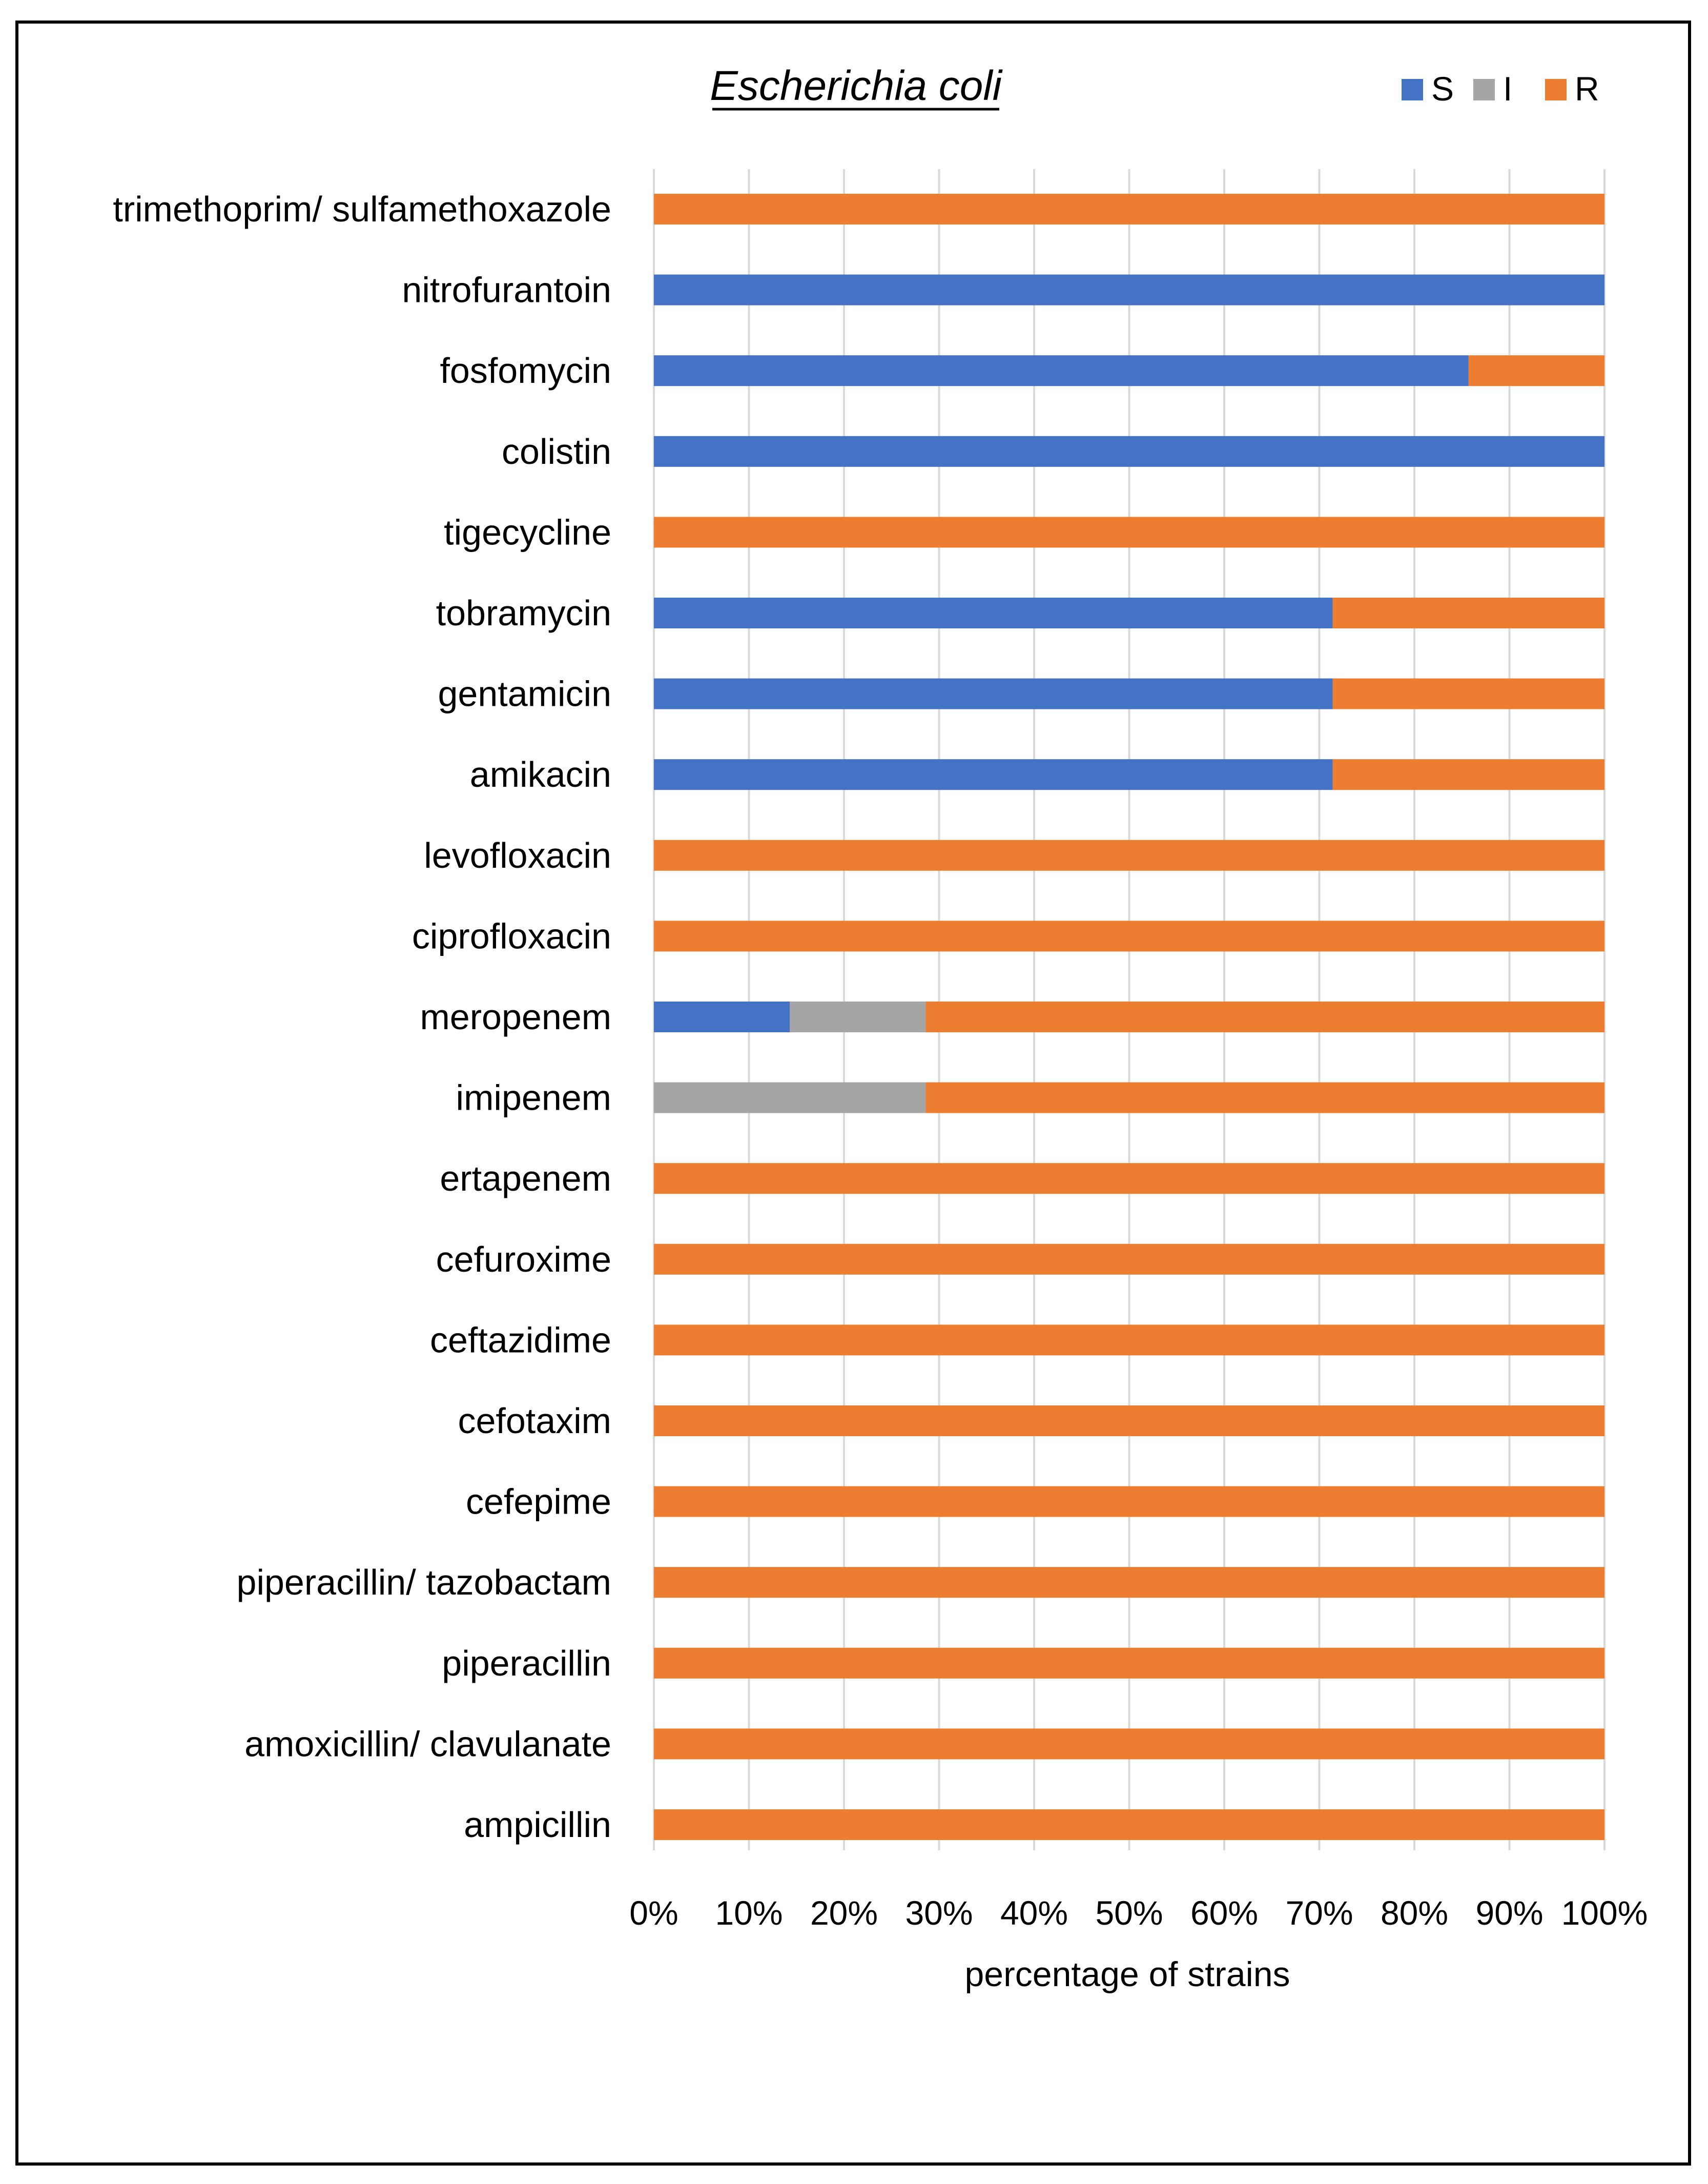 The height and width of the screenshot is (2184, 1708). Describe the element at coordinates (1034, 1913) in the screenshot. I see `x-tick-label: 40%` at that location.